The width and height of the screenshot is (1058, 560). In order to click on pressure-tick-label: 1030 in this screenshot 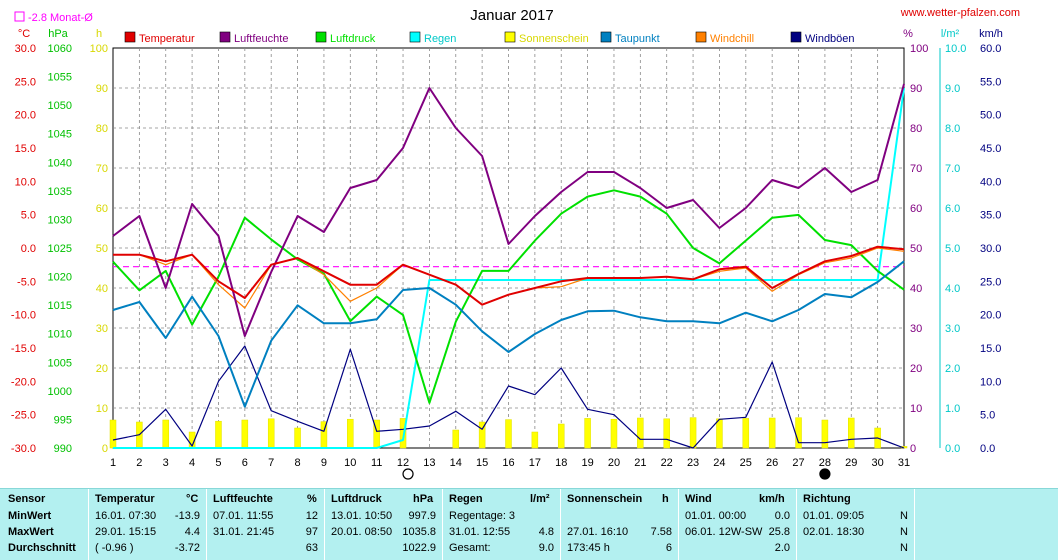, I will do `click(60, 220)`.